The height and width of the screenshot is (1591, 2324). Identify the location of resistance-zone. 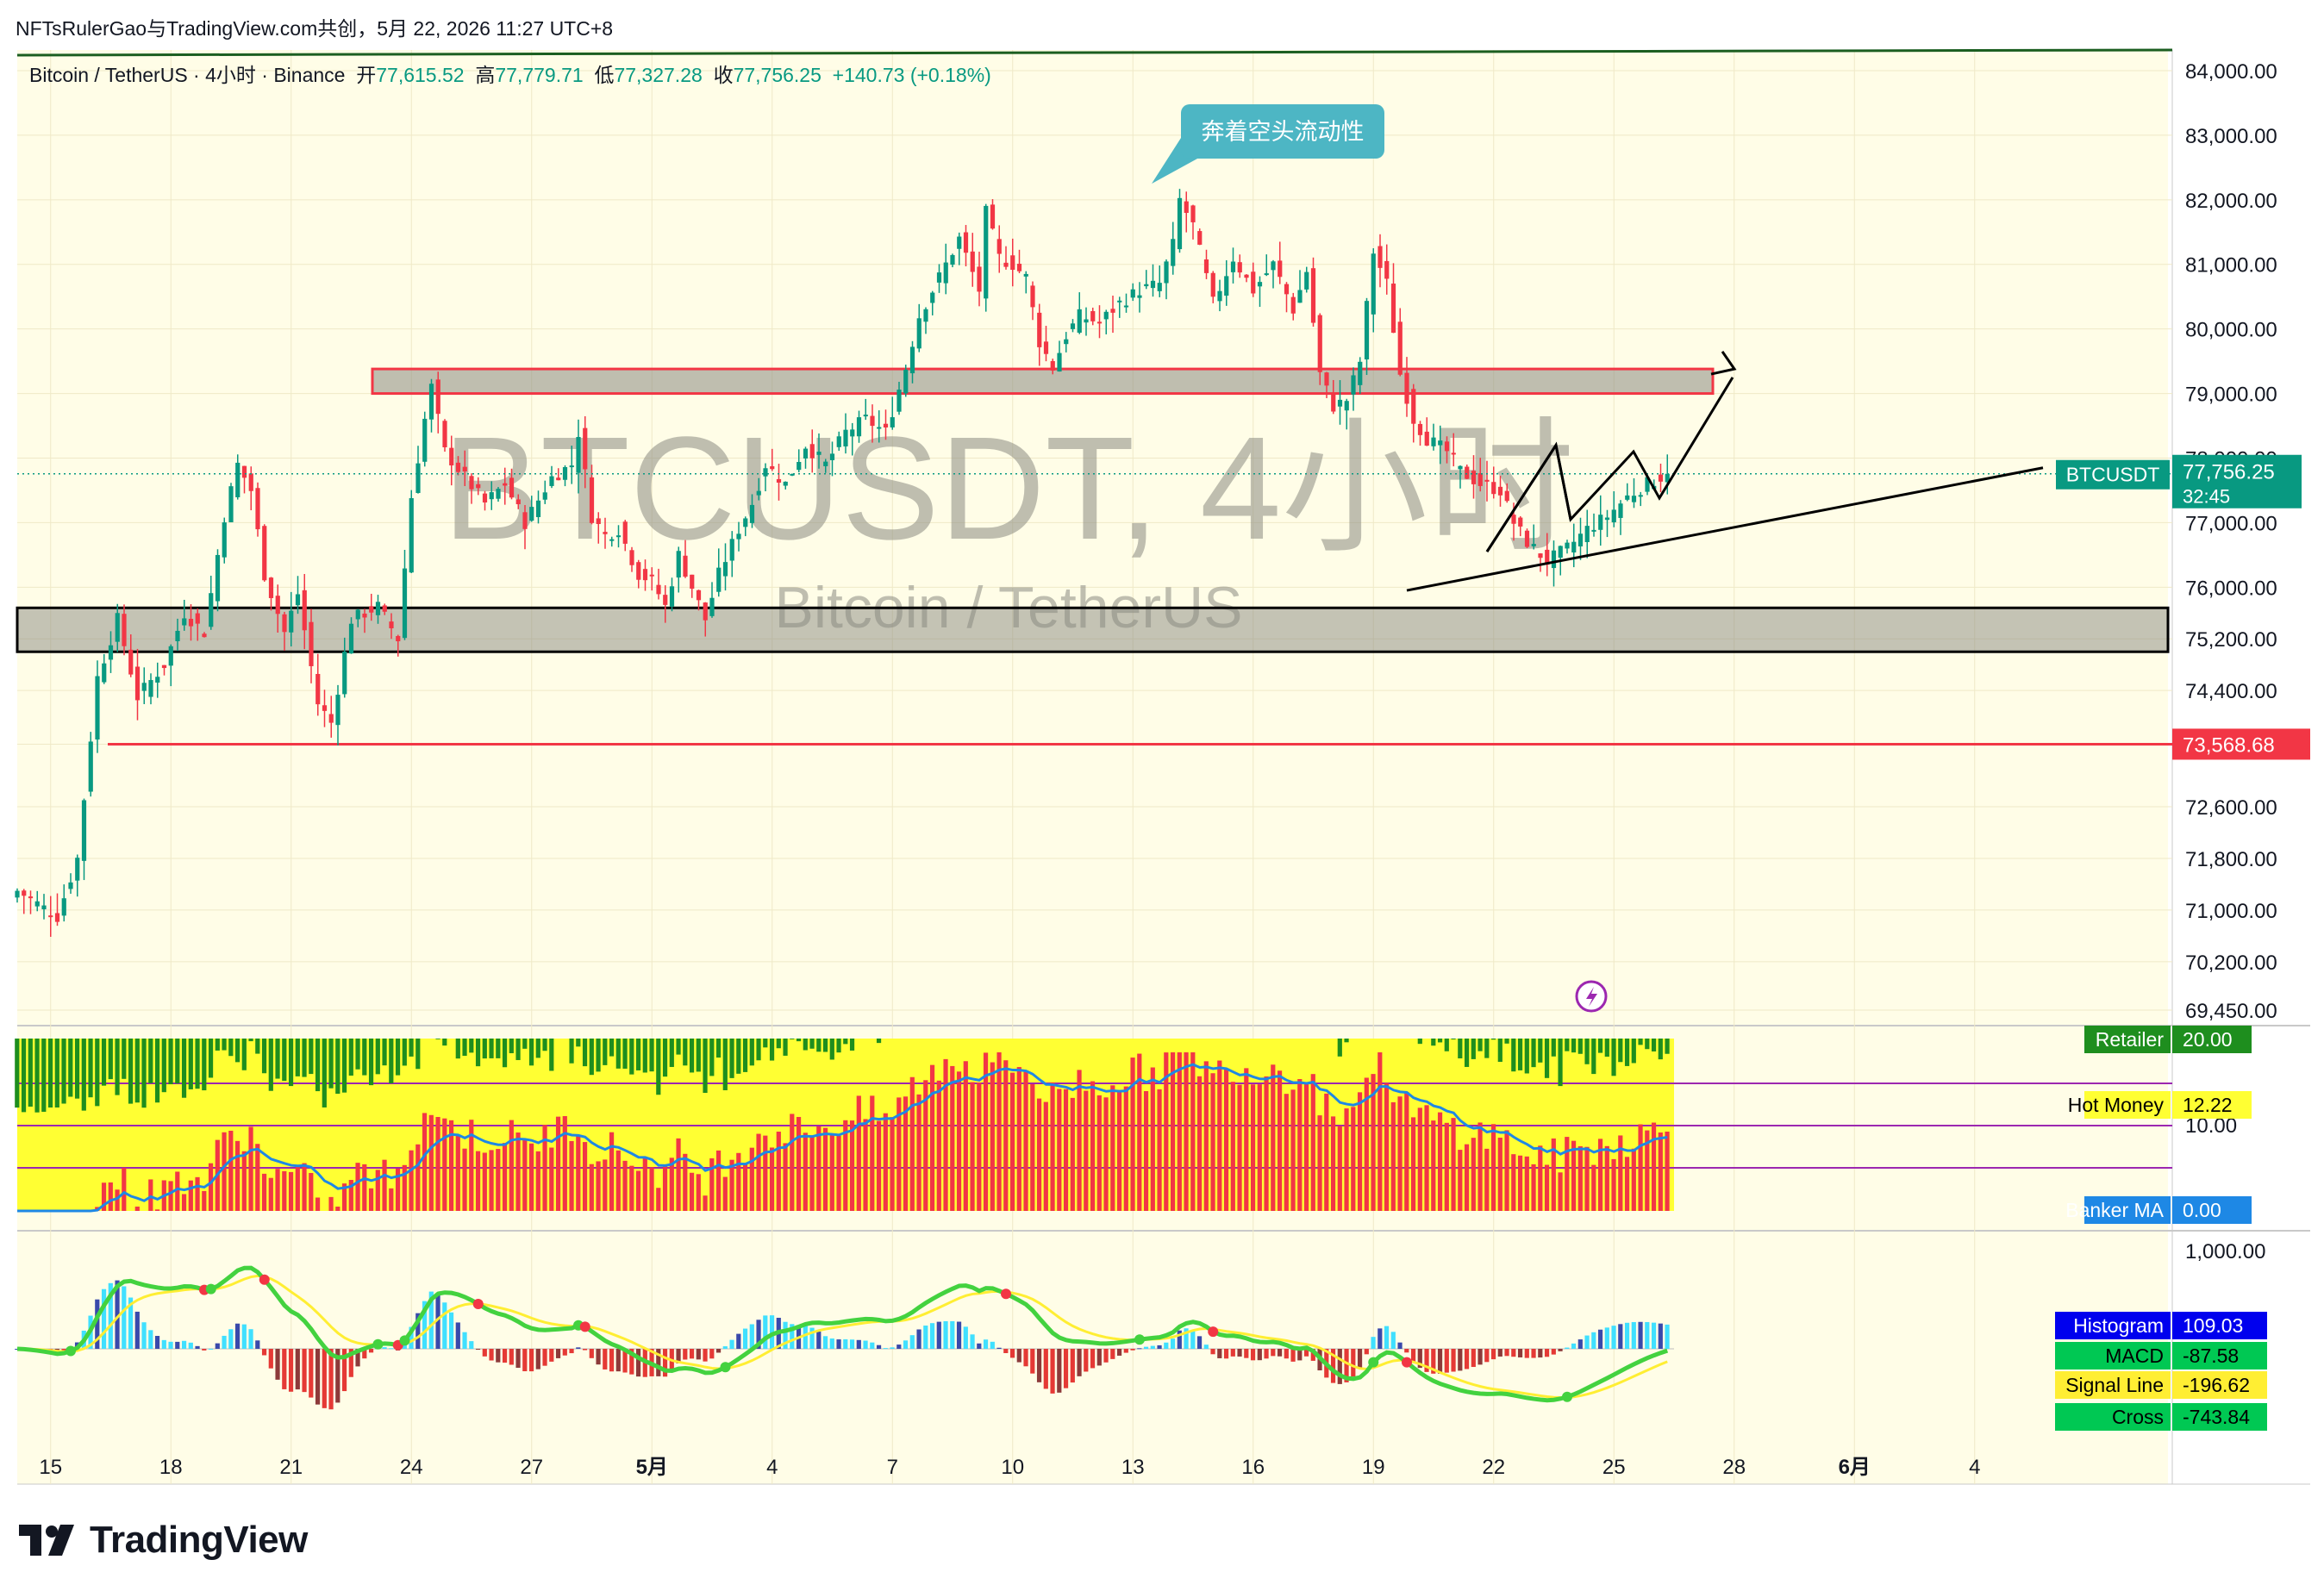
(1043, 382).